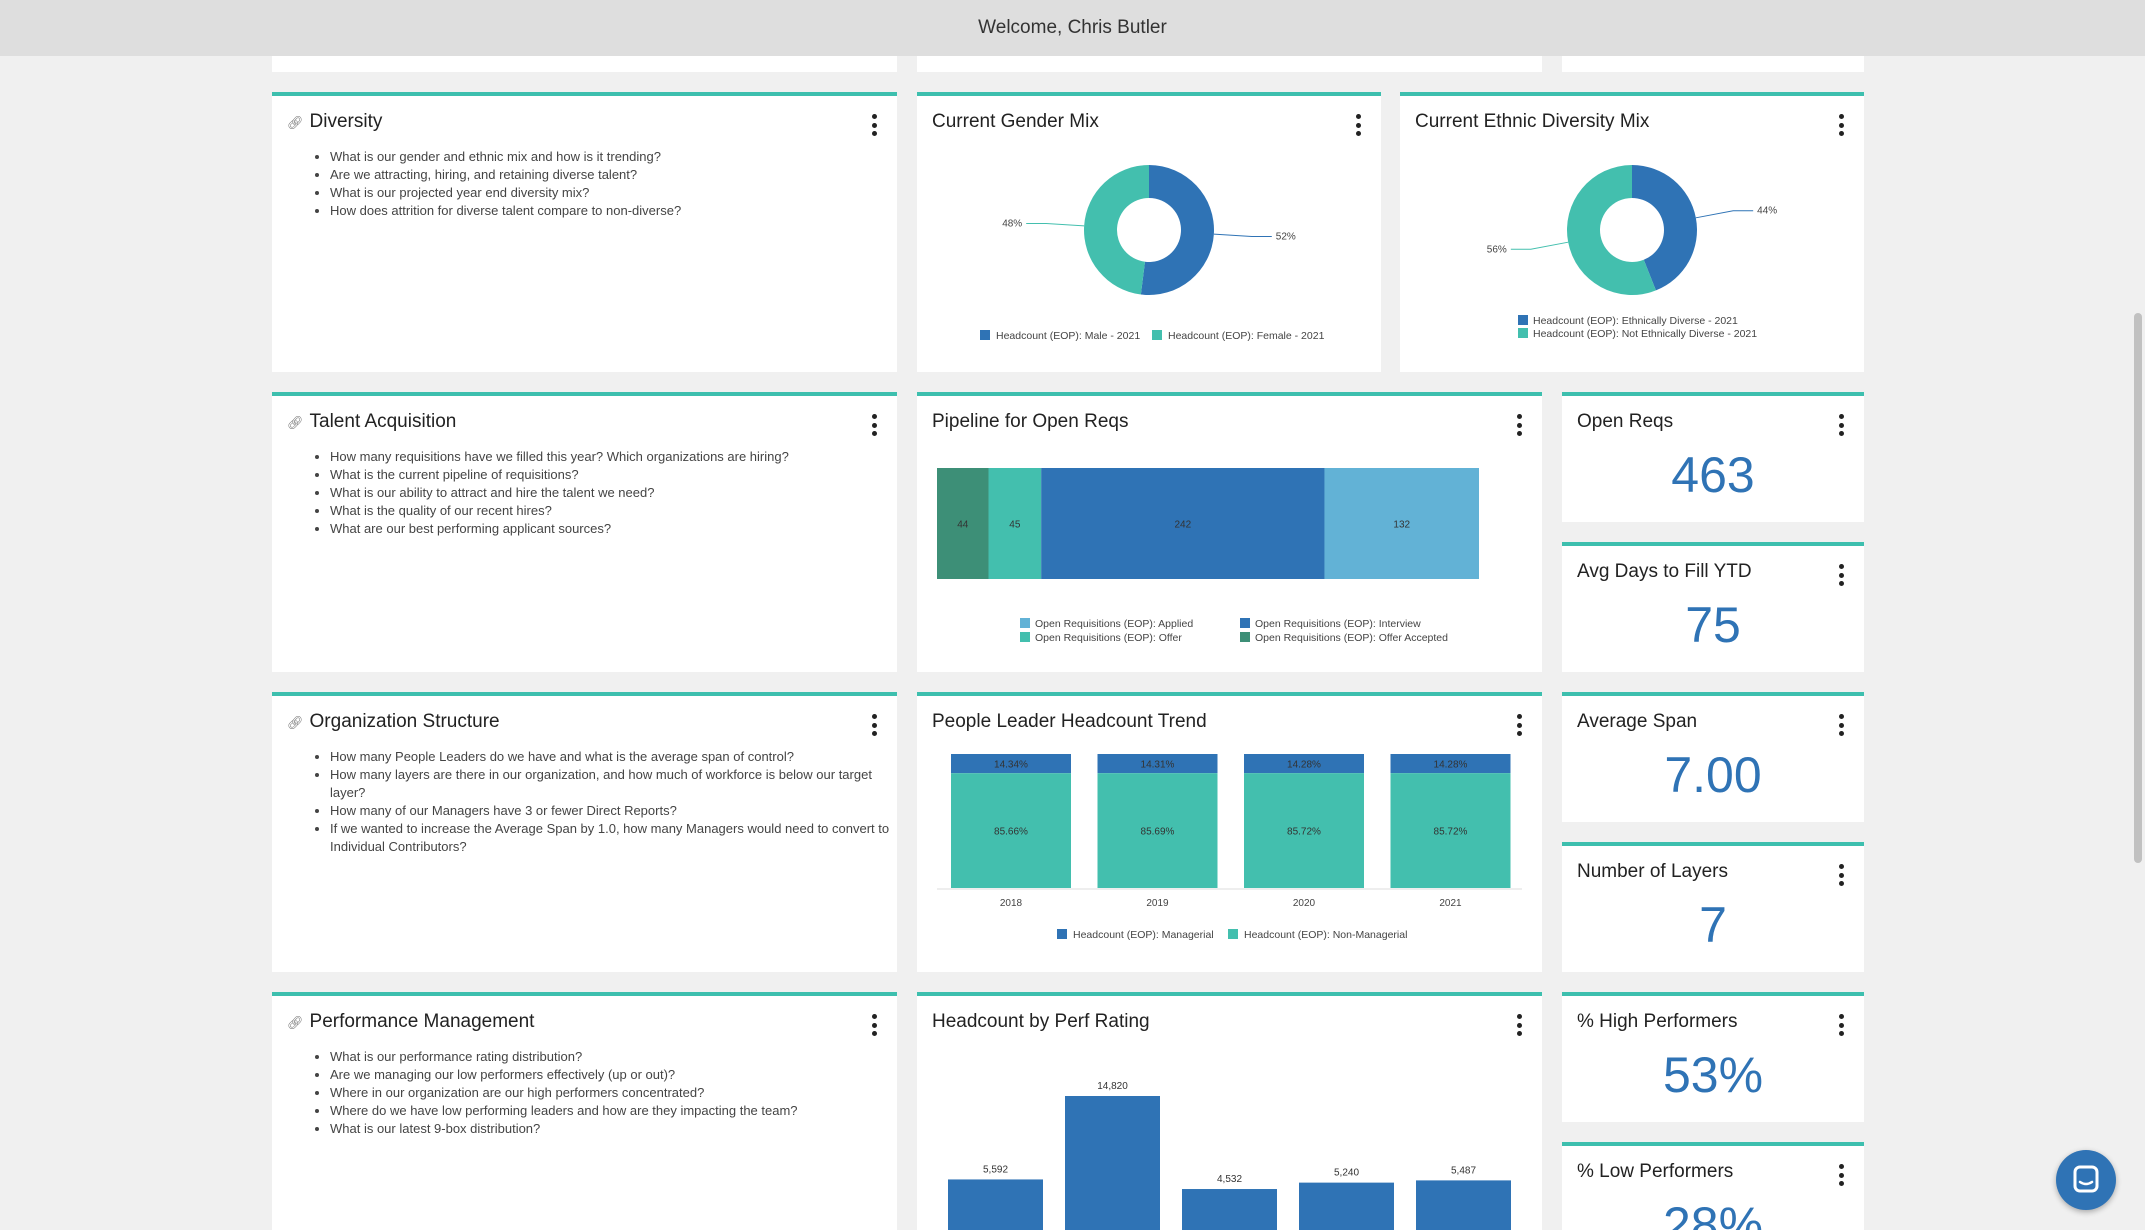 The height and width of the screenshot is (1230, 2145). What do you see at coordinates (1114, 624) in the screenshot?
I see `legend-label: Open Requisitions (EOP): Applied` at bounding box center [1114, 624].